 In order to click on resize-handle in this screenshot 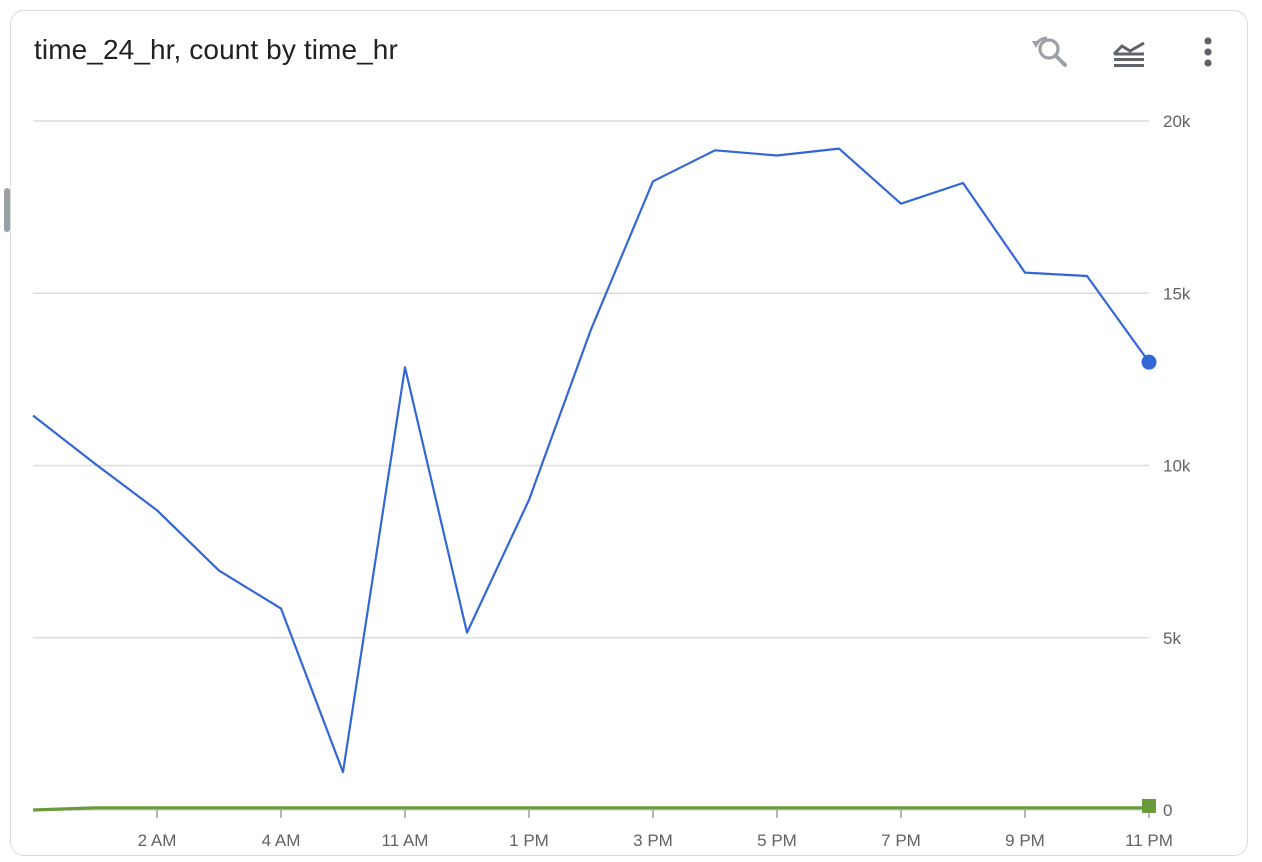, I will do `click(7, 210)`.